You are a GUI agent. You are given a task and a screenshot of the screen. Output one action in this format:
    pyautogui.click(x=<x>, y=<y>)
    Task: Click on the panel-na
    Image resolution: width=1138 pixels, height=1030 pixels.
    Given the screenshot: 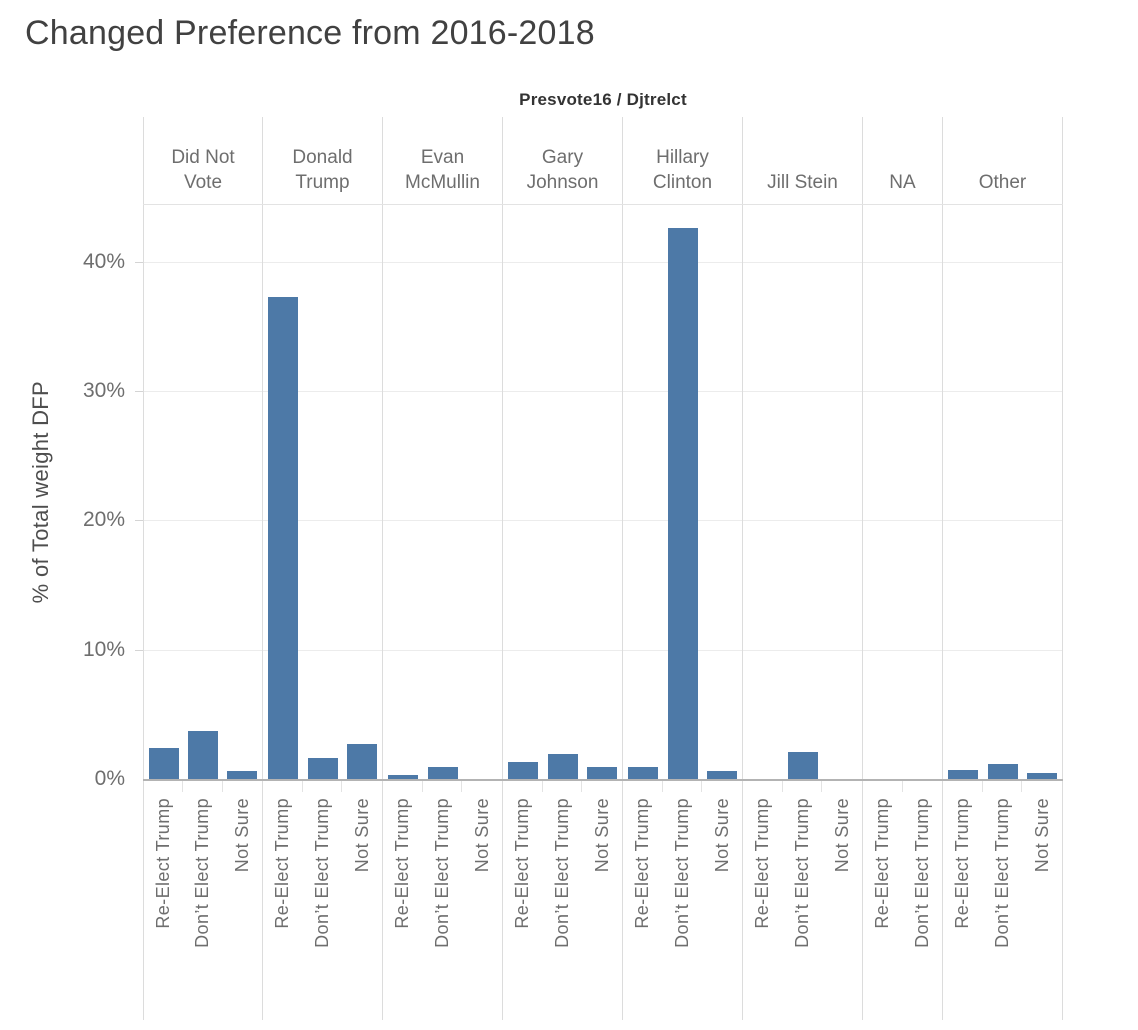 What is the action you would take?
    pyautogui.click(x=903, y=492)
    